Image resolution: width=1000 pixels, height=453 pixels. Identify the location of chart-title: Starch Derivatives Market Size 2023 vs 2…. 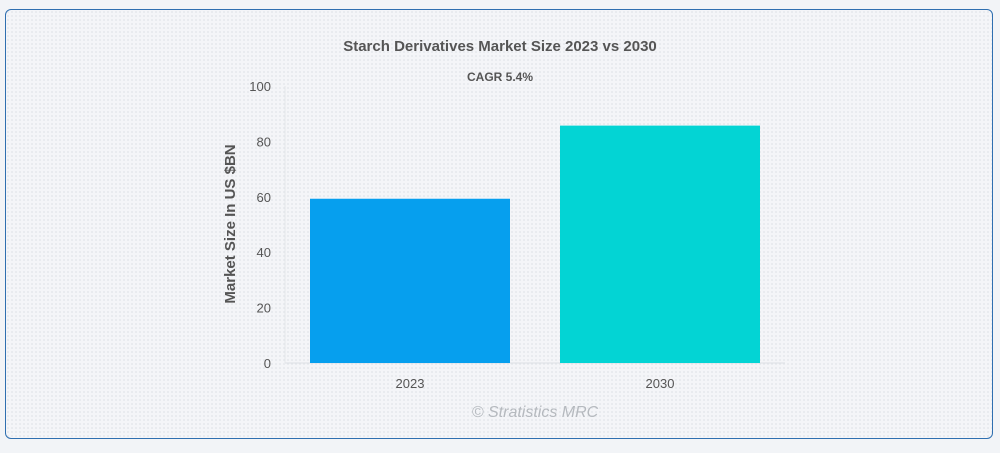
(500, 46).